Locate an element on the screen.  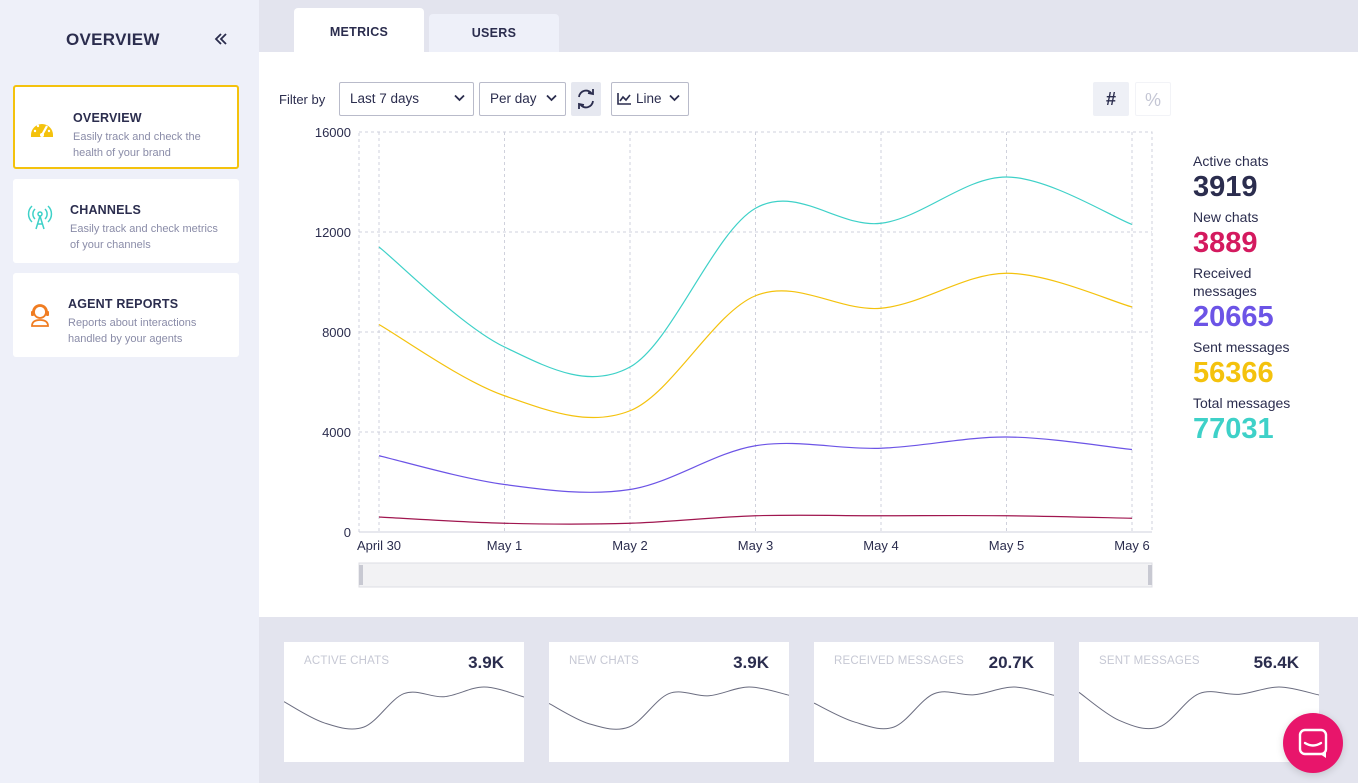
refresh-icon is located at coordinates (586, 99).